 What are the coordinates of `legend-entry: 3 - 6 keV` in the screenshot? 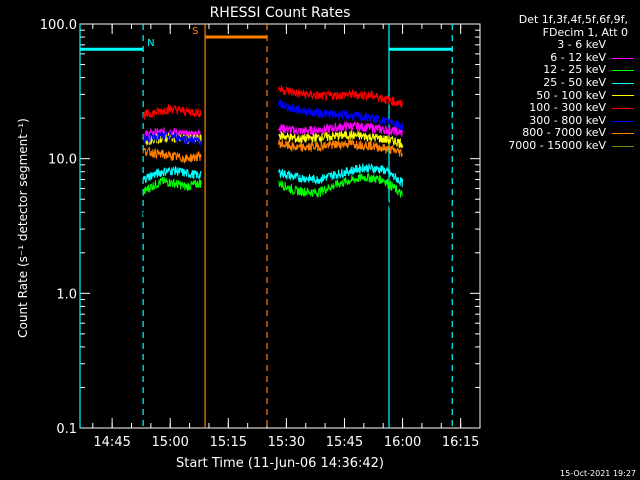 It's located at (558, 45).